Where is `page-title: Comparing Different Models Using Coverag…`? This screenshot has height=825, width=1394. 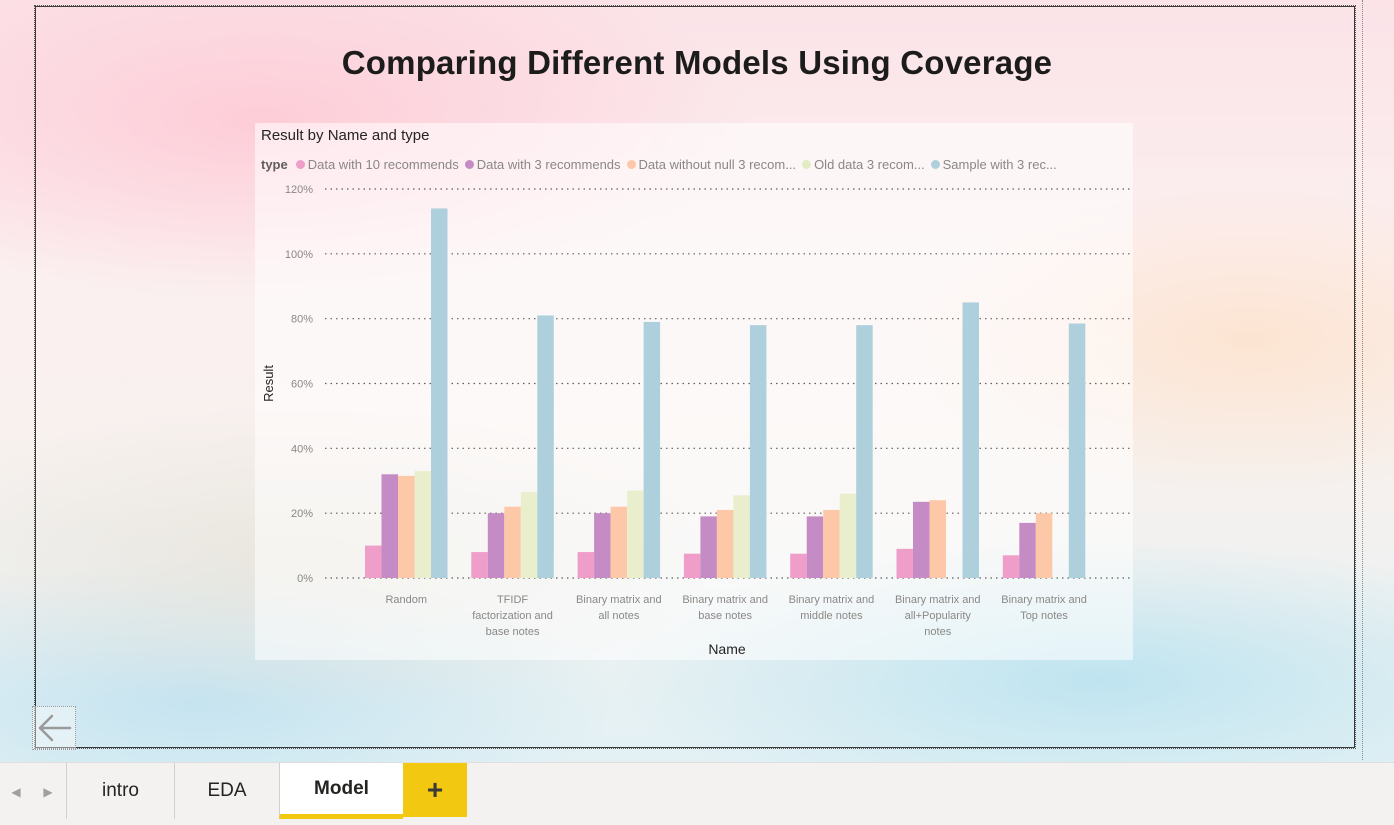
page-title: Comparing Different Models Using Coverag… is located at coordinates (697, 62).